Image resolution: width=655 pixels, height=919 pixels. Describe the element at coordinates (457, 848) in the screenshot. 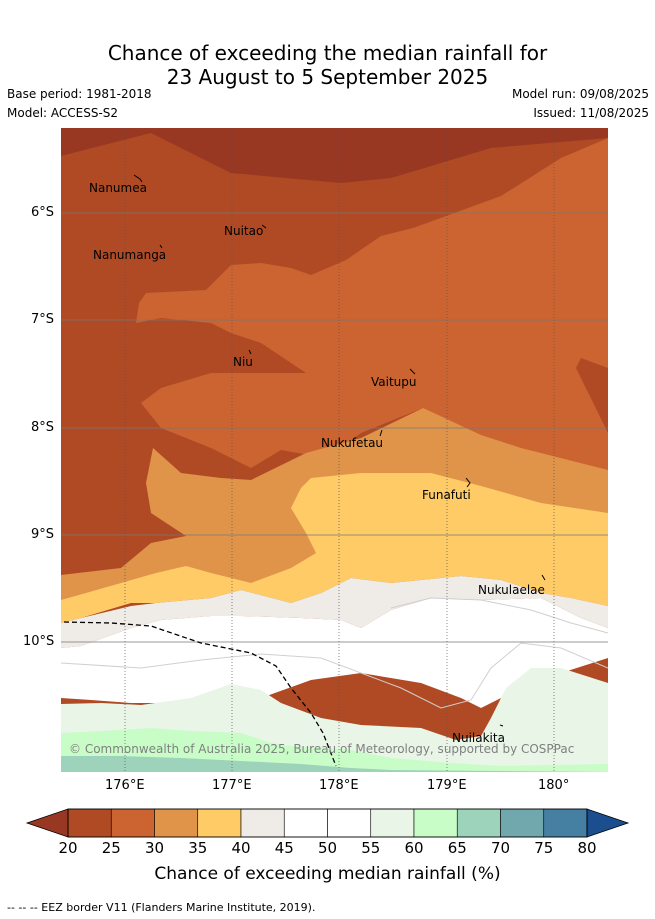

I see `colorbar-tick-label: 65` at that location.